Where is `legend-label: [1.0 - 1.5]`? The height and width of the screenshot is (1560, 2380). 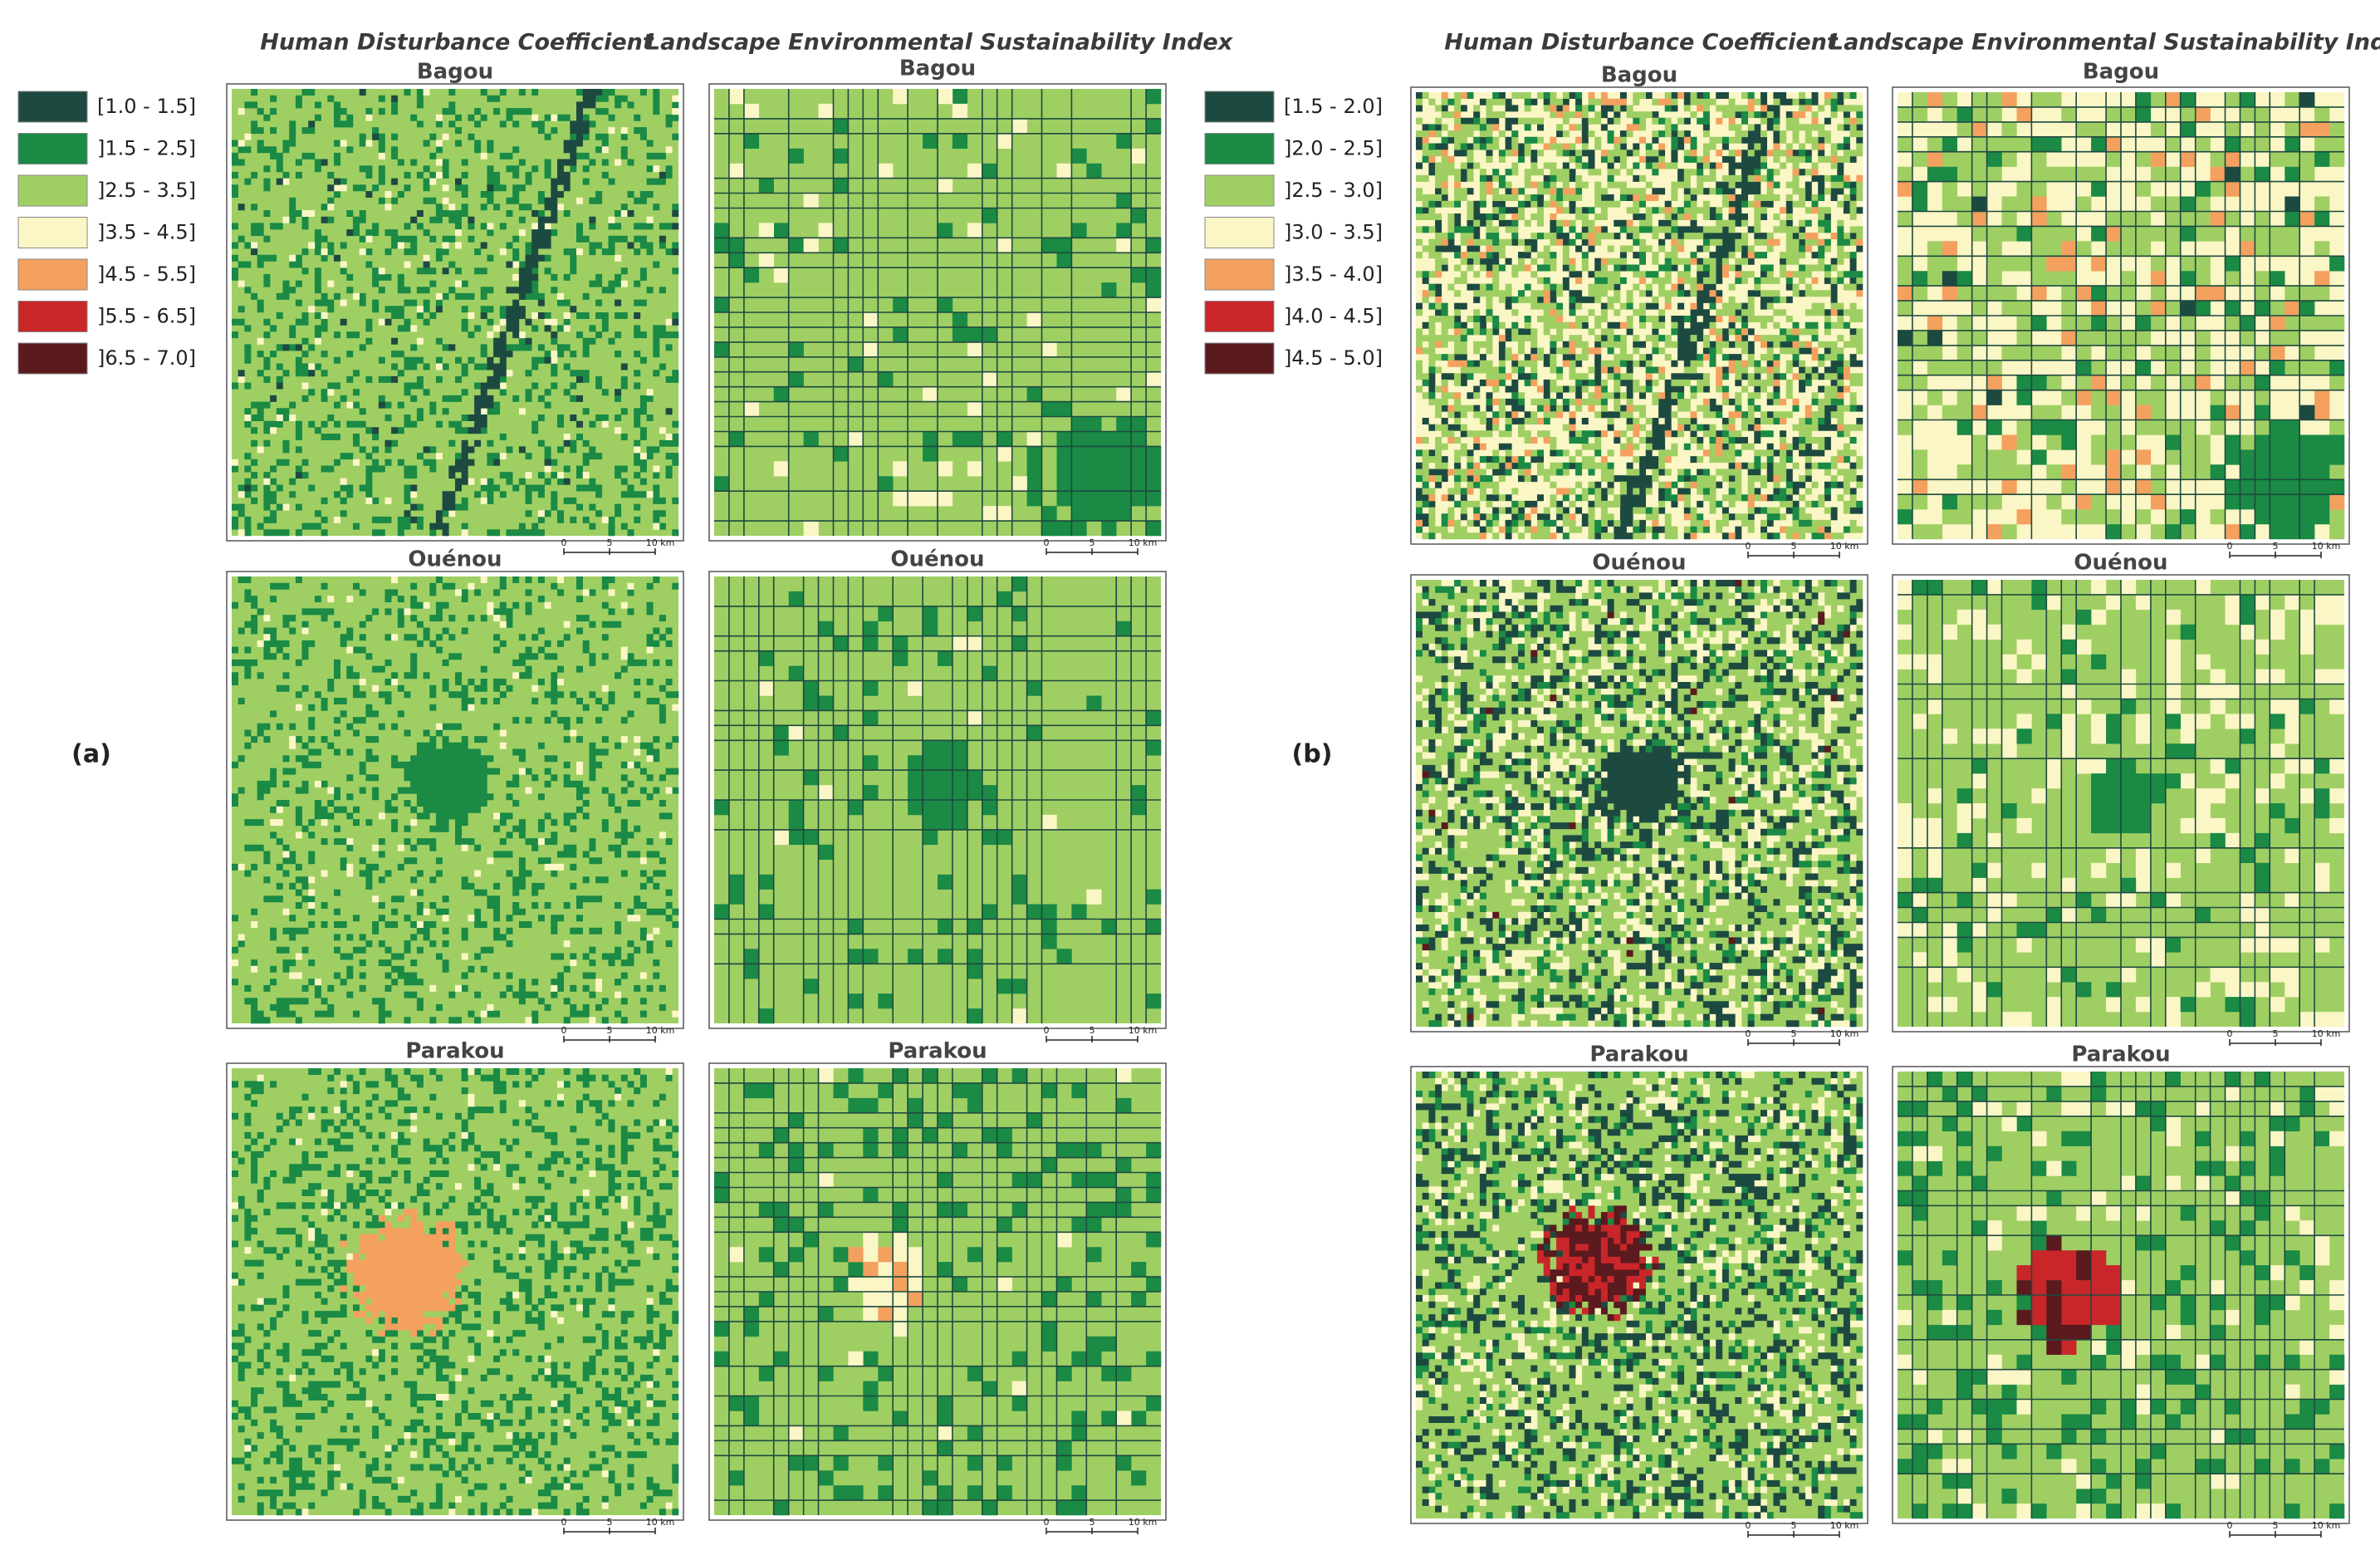
legend-label: [1.0 - 1.5] is located at coordinates (146, 106).